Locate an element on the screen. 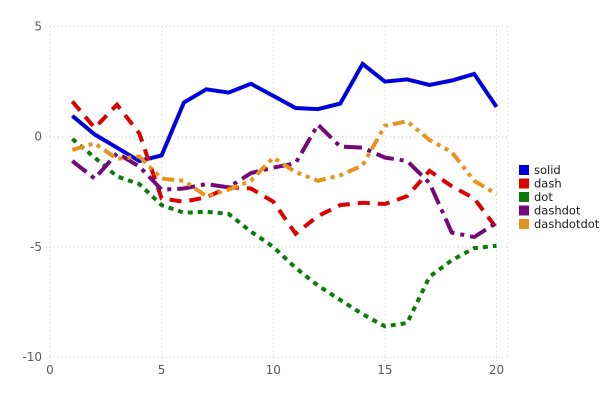 Image resolution: width=600 pixels, height=400 pixels. legend-label-dot: dot is located at coordinates (543, 197).